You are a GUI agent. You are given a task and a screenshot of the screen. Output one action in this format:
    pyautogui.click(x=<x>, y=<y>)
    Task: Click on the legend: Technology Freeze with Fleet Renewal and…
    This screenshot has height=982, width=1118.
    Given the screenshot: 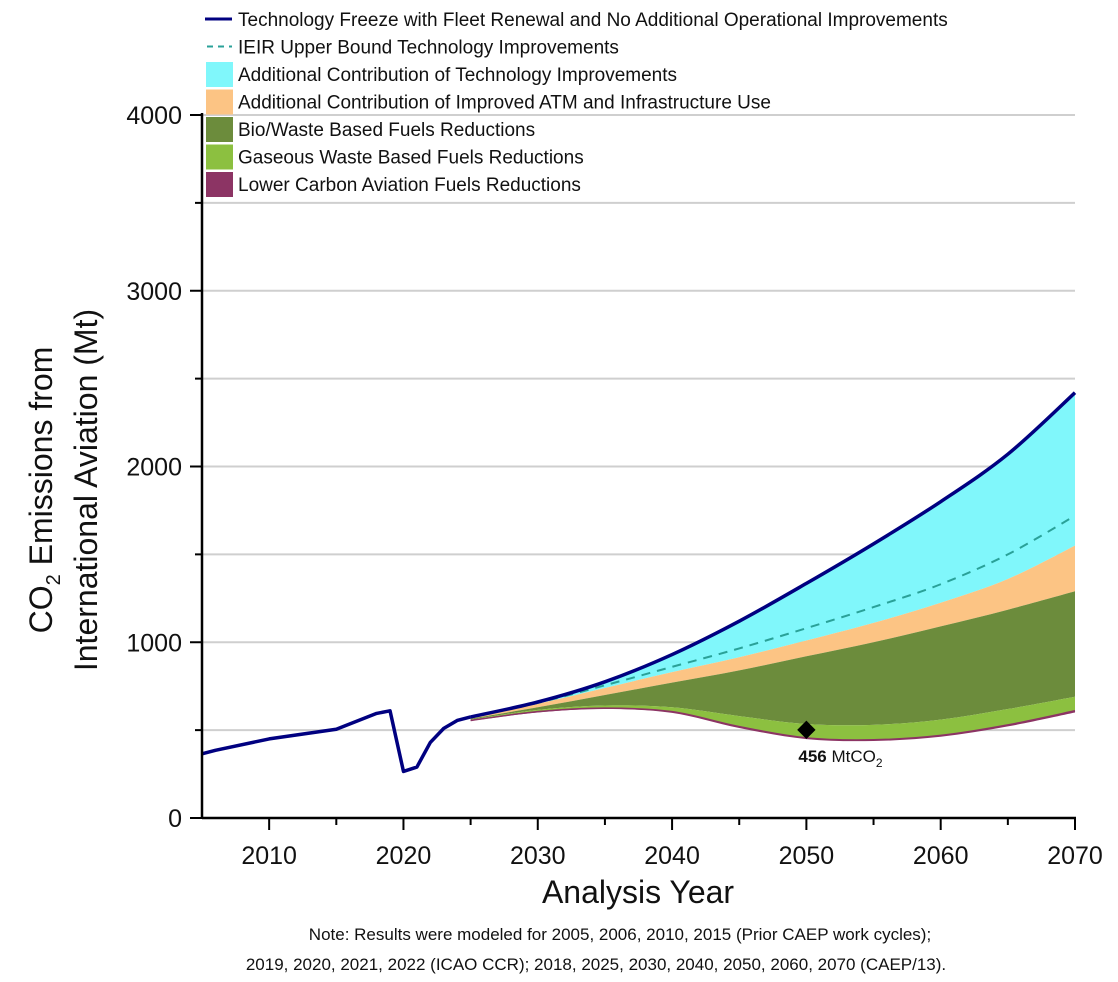 What is the action you would take?
    pyautogui.click(x=576, y=103)
    